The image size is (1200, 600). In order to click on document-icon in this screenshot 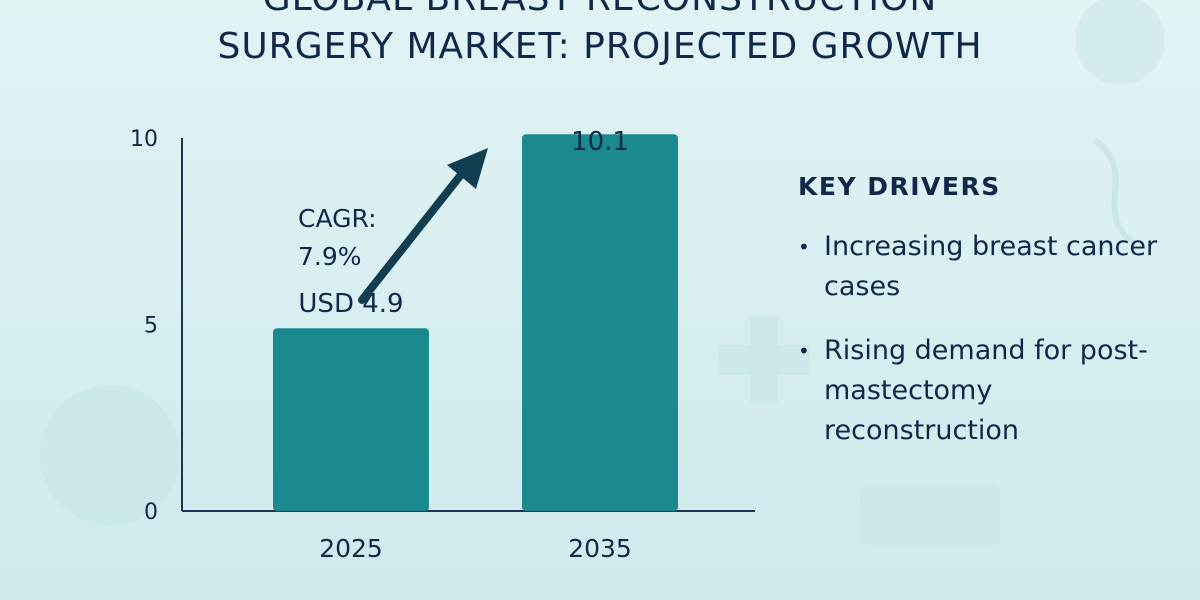, I will do `click(930, 515)`.